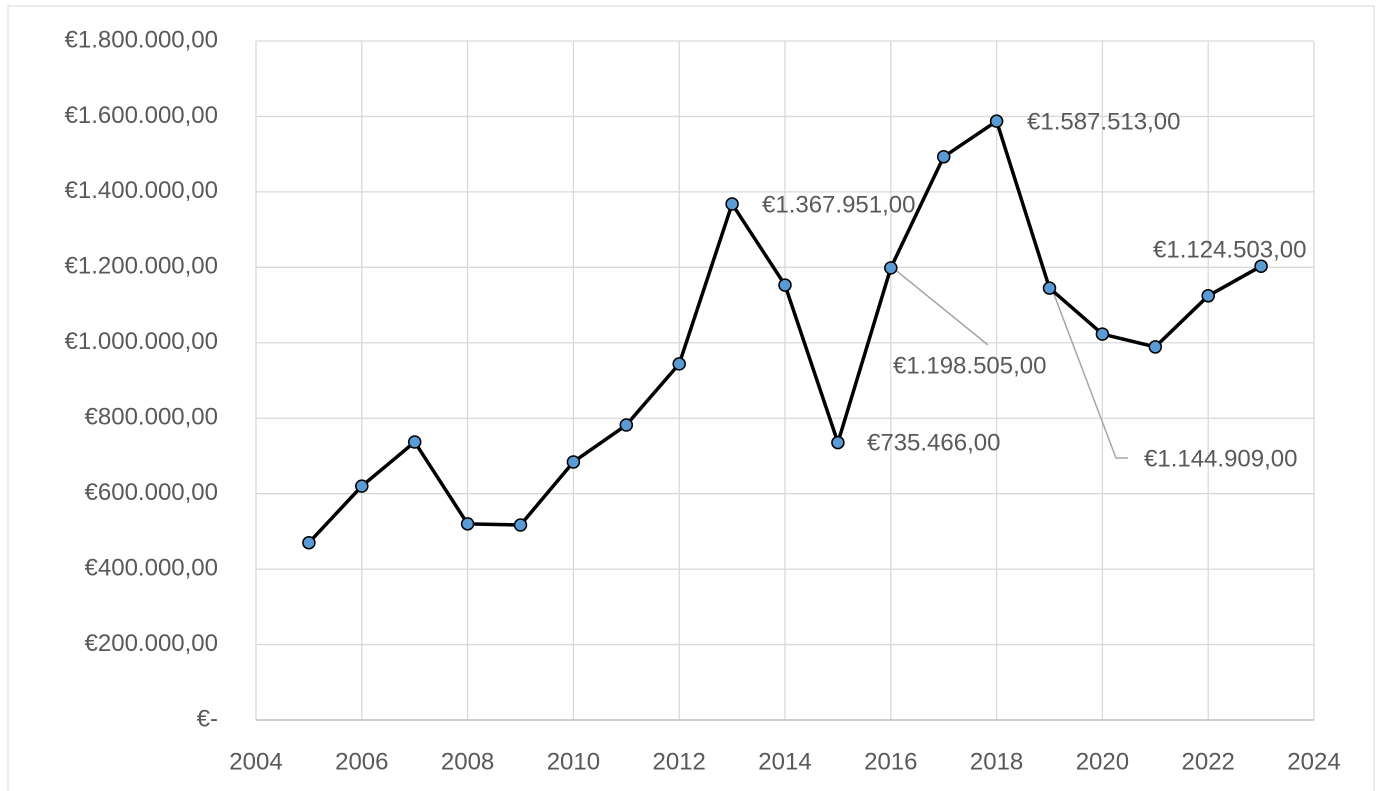 Image resolution: width=1382 pixels, height=791 pixels. I want to click on x-tick-label: 2018, so click(996, 761).